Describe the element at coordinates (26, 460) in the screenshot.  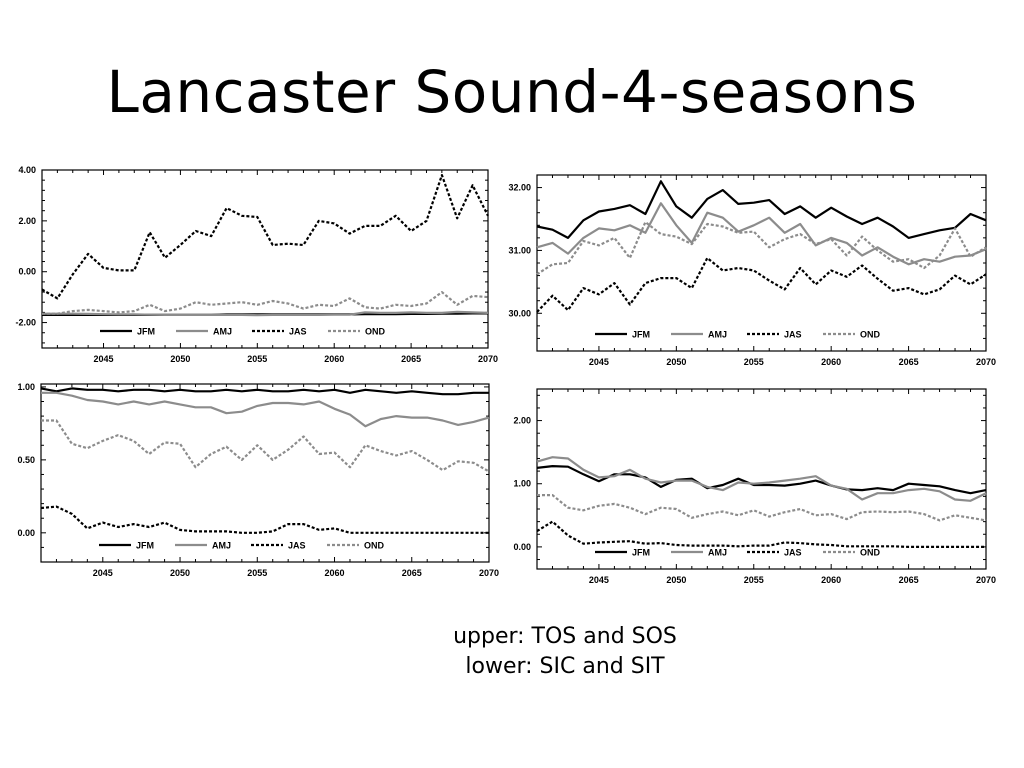
I see `y-tick-label: 0.50` at that location.